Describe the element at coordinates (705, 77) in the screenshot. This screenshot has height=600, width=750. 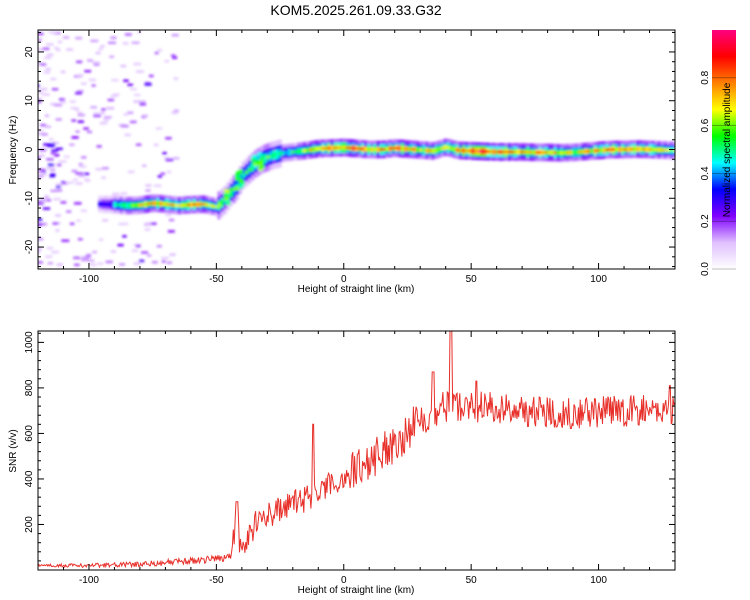
I see `colorbar-tick-label: 0.8` at that location.